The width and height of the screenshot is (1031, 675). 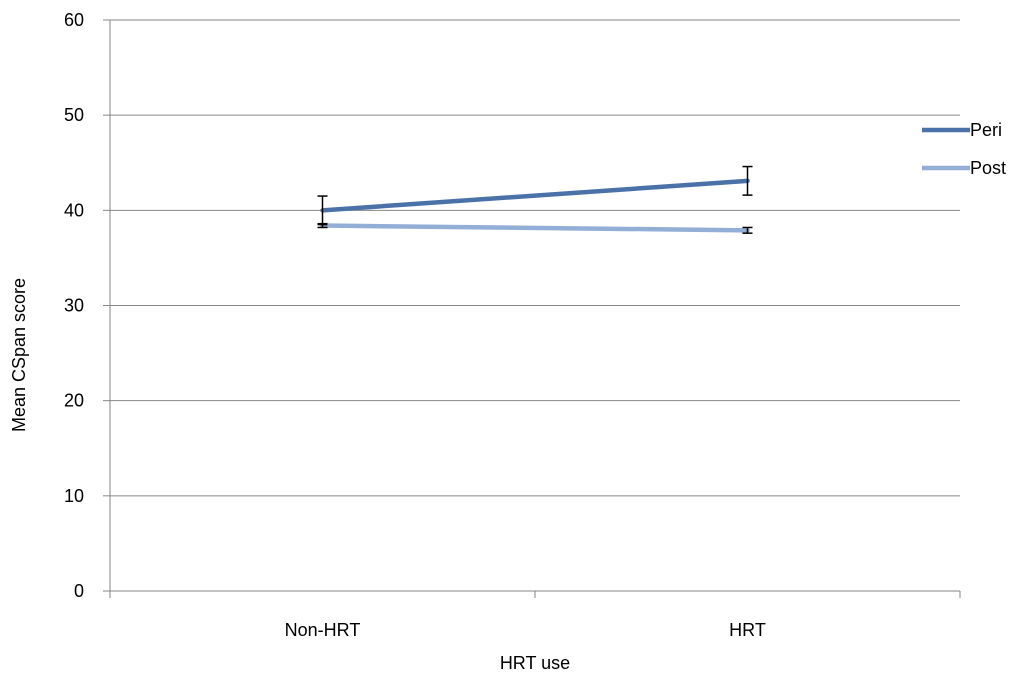 I want to click on x-tick-label: Non-HRT, so click(x=323, y=630).